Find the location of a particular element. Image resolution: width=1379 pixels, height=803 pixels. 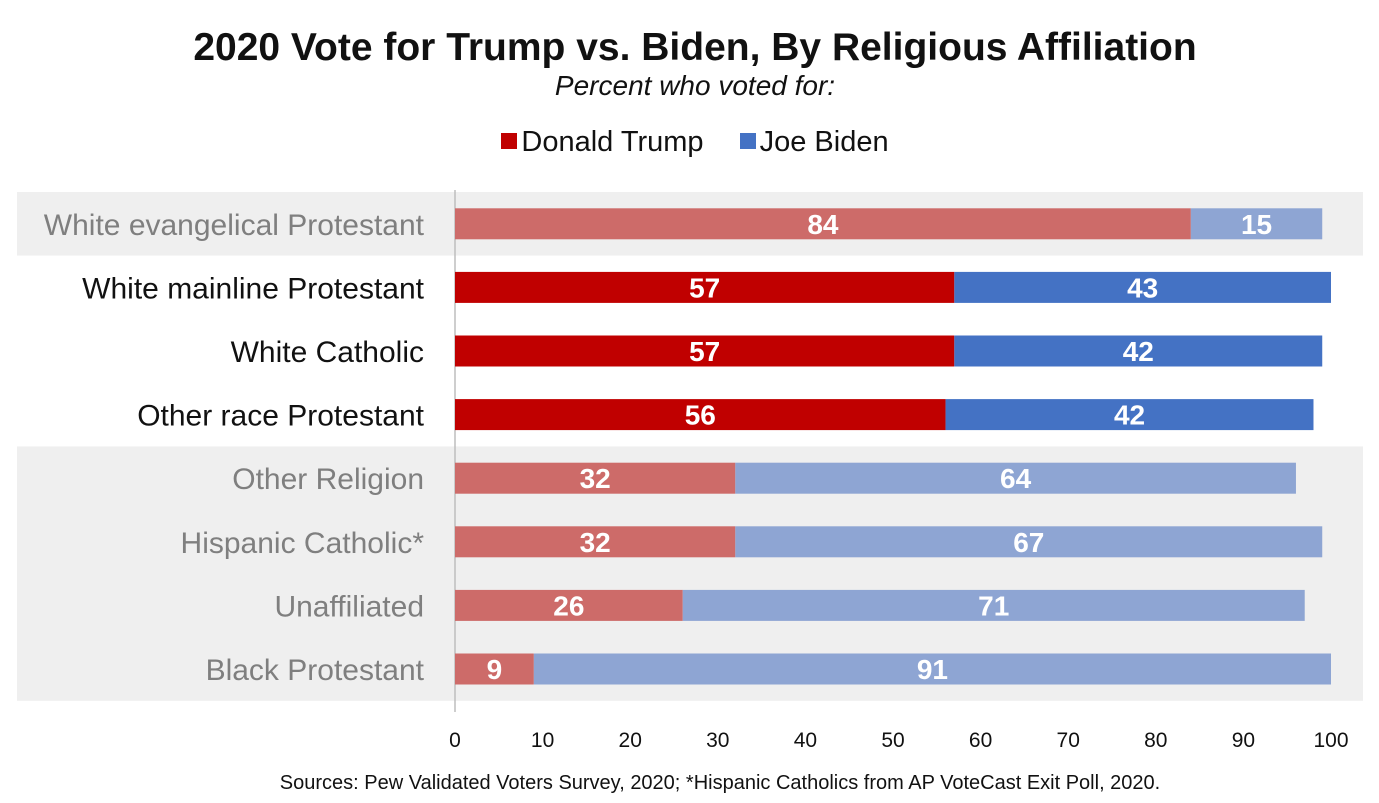

category-label-white-catholic: White Catholic is located at coordinates (327, 352).